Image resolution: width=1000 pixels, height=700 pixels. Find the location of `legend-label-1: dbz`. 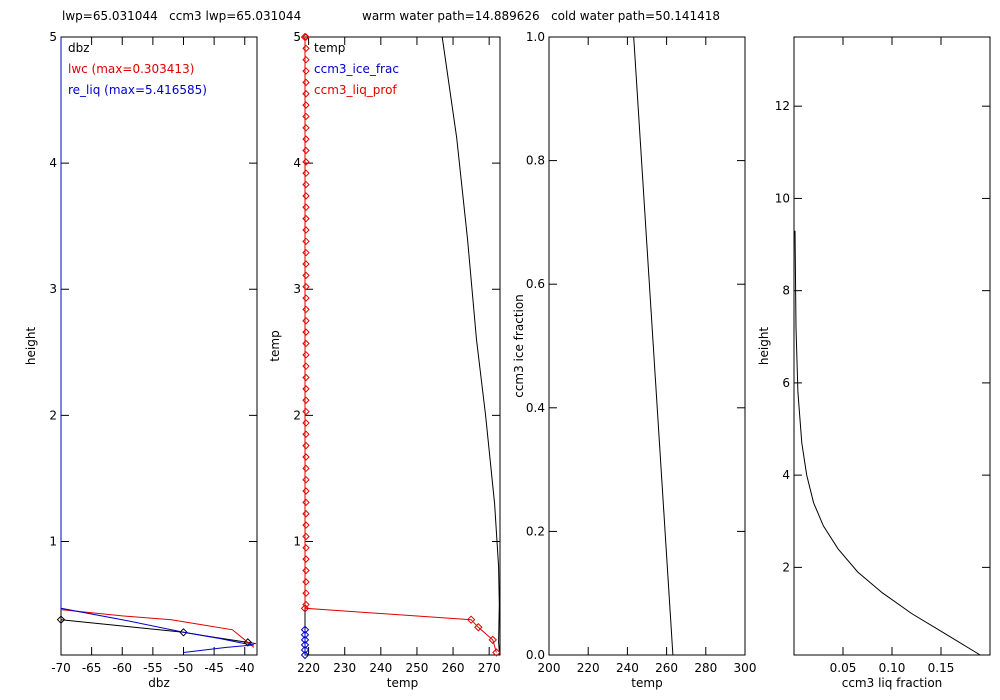

legend-label-1: dbz is located at coordinates (79, 48).